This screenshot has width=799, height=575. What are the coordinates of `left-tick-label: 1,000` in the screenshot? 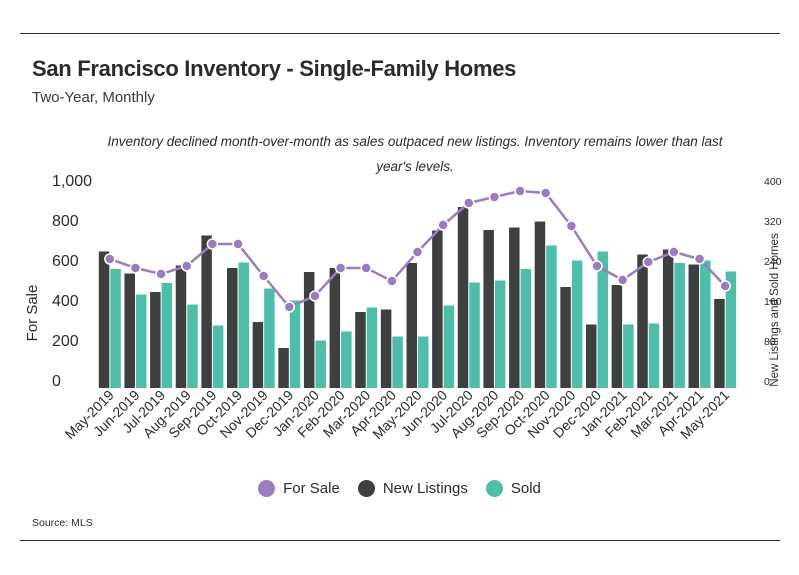 It's located at (72, 181).